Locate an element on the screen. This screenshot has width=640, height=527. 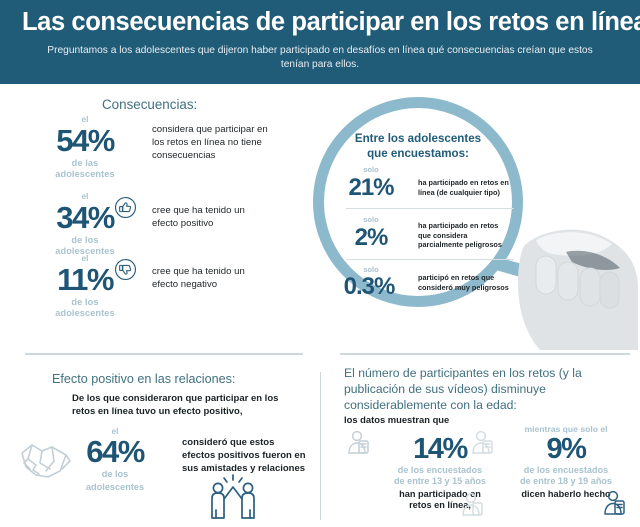
magnifier-prefix-21: solo is located at coordinates (371, 169).